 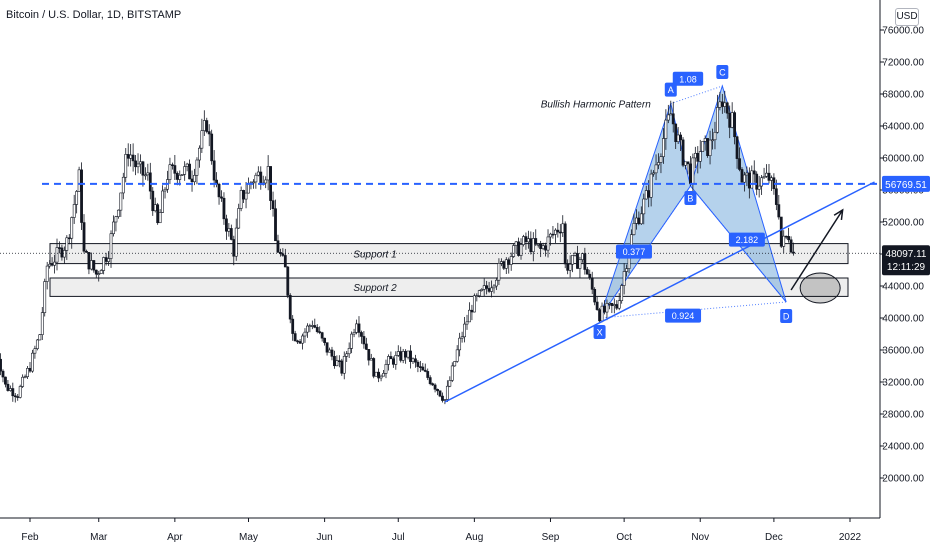 What do you see at coordinates (838, 214) in the screenshot?
I see `projection-arrow-head` at bounding box center [838, 214].